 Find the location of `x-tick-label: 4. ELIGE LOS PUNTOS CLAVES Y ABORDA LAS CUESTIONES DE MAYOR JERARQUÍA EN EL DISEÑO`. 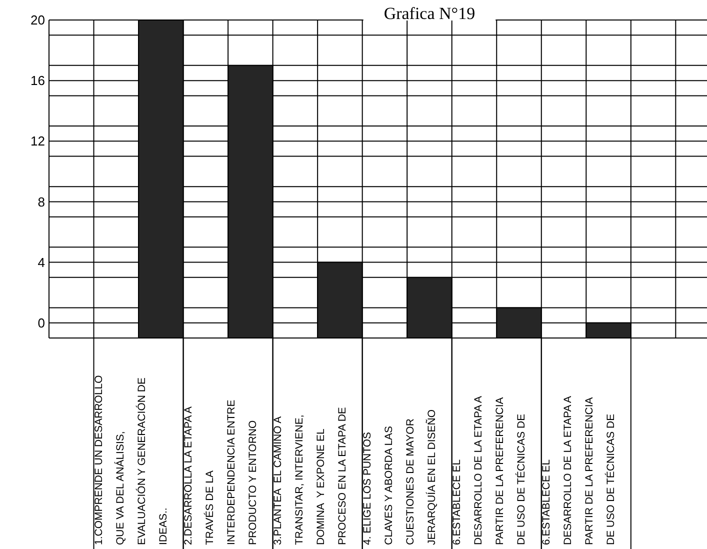

x-tick-label: 4. ELIGE LOS PUNTOS CLAVES Y ABORDA LAS CUESTIONES DE MAYOR JERARQUÍA EN EL DISEÑO is located at coordinates (399, 477).